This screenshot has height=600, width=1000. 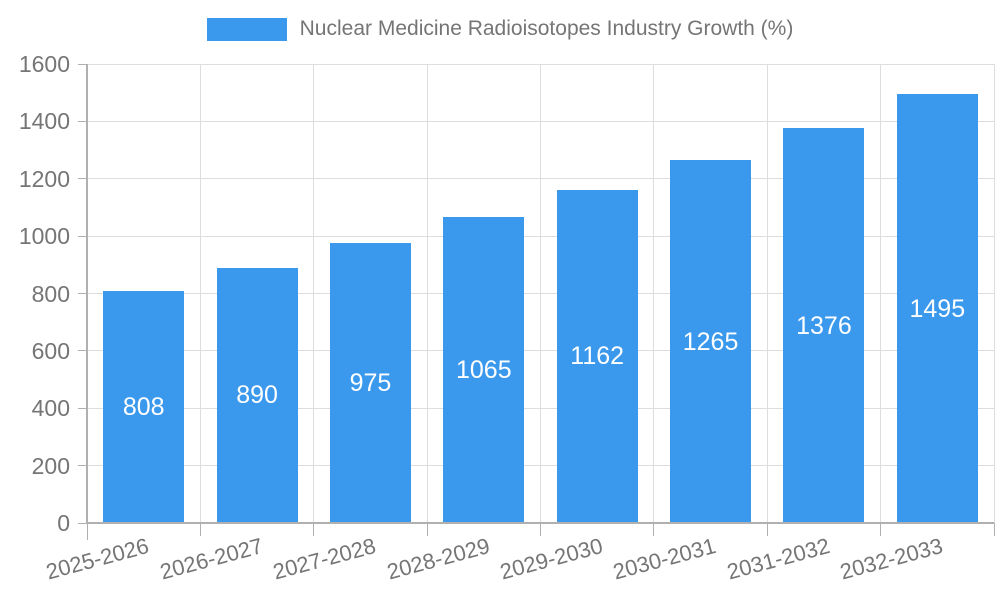 What do you see at coordinates (63, 523) in the screenshot?
I see `y-axis-label: 0` at bounding box center [63, 523].